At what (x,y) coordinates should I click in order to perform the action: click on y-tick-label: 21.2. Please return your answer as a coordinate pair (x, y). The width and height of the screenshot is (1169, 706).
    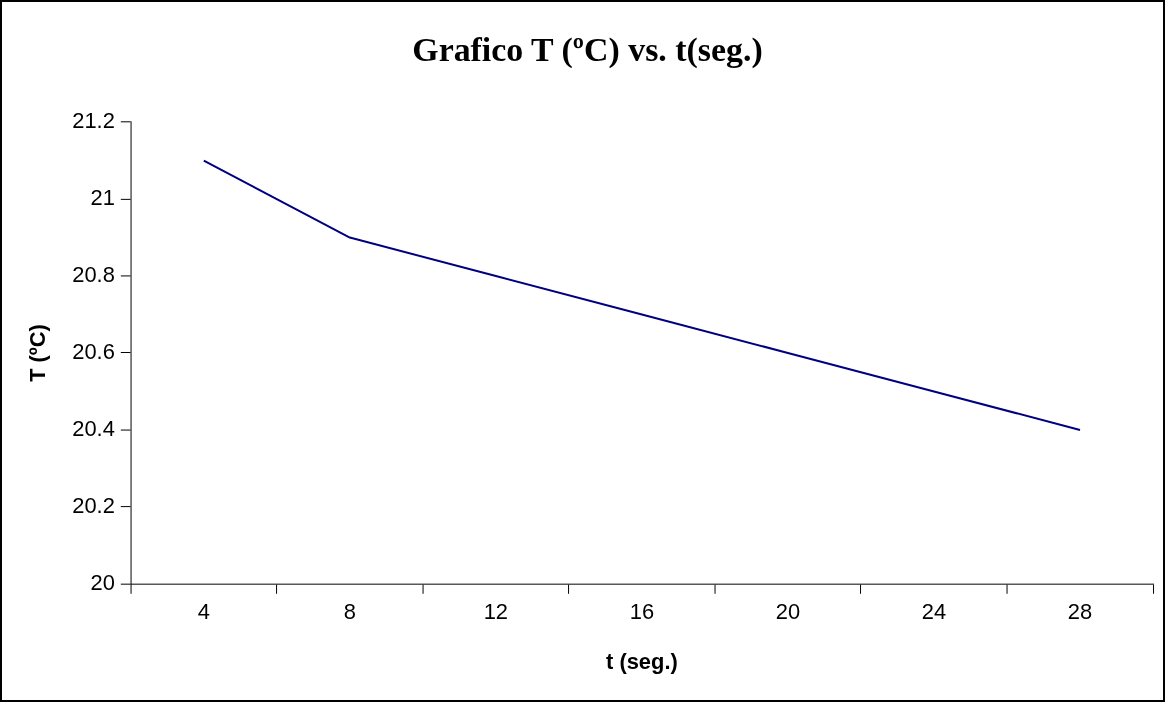
    Looking at the image, I should click on (93, 121).